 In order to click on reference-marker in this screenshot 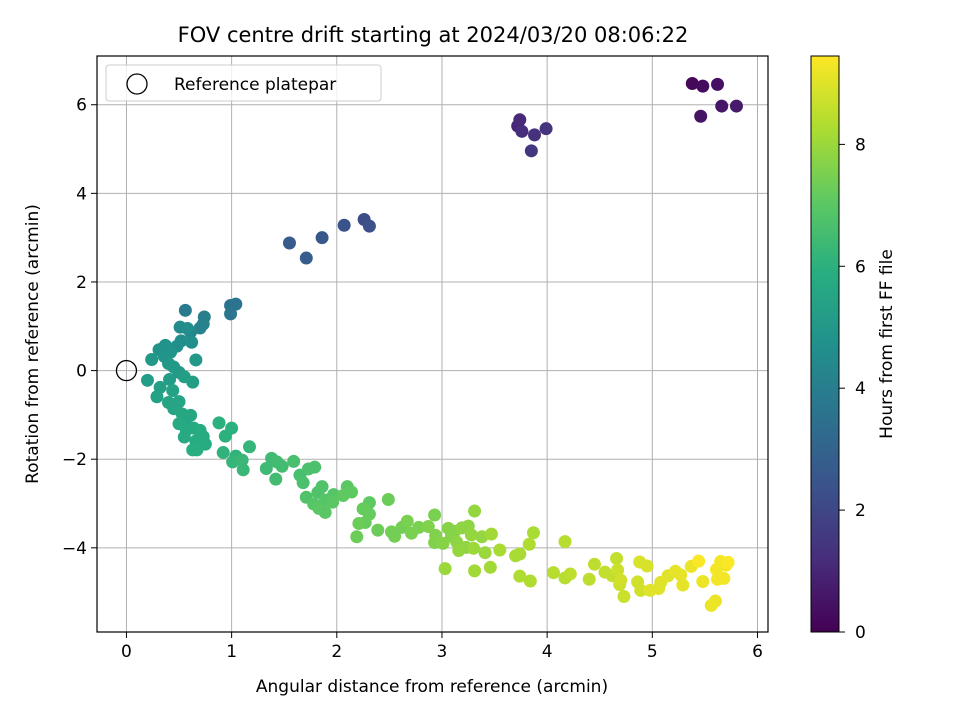, I will do `click(126, 370)`.